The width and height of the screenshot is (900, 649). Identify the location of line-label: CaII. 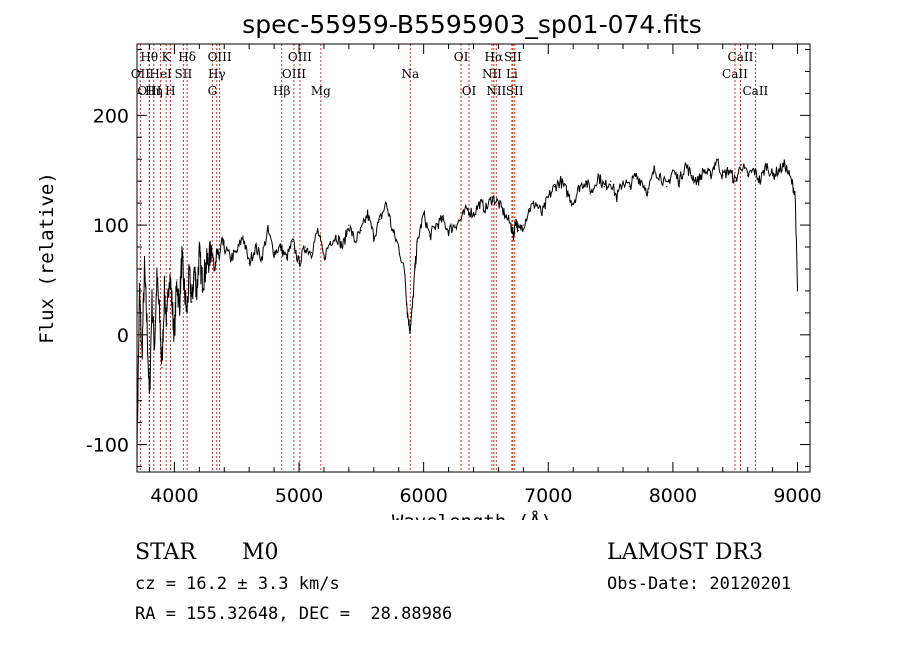
(735, 74).